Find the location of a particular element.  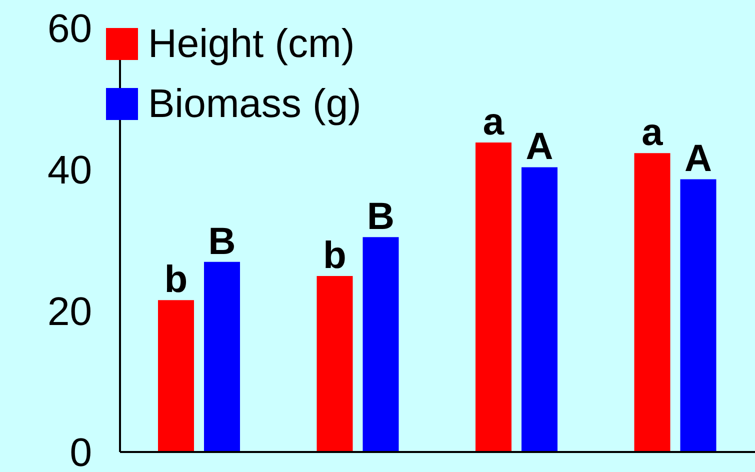

y-tick-label: 0 is located at coordinates (81, 451).